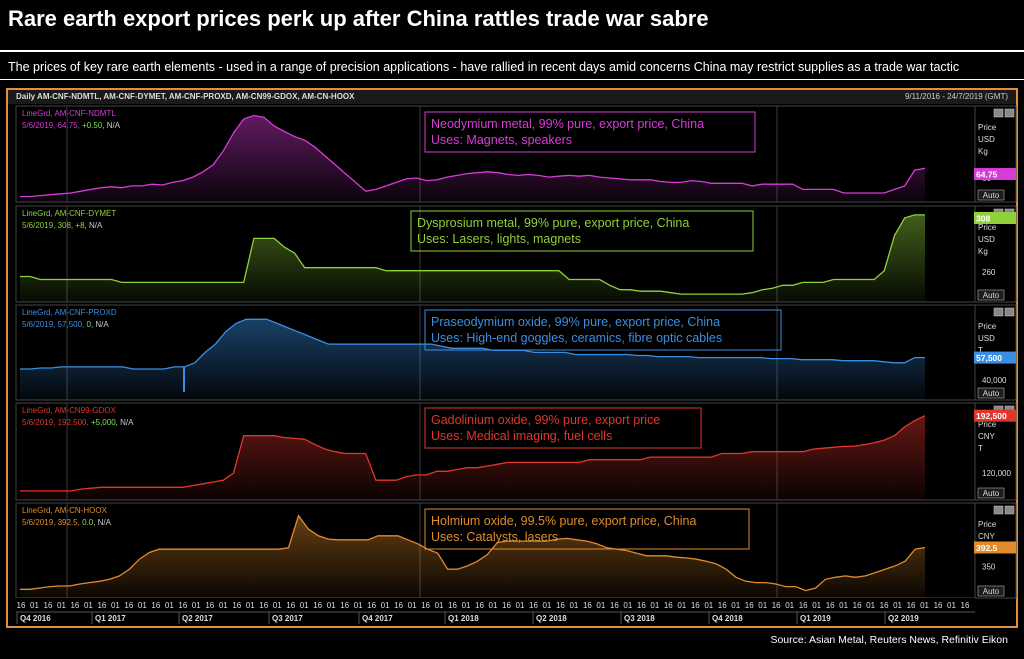 This screenshot has width=1024, height=659. I want to click on quarter-label: Q4 2016, so click(35, 618).